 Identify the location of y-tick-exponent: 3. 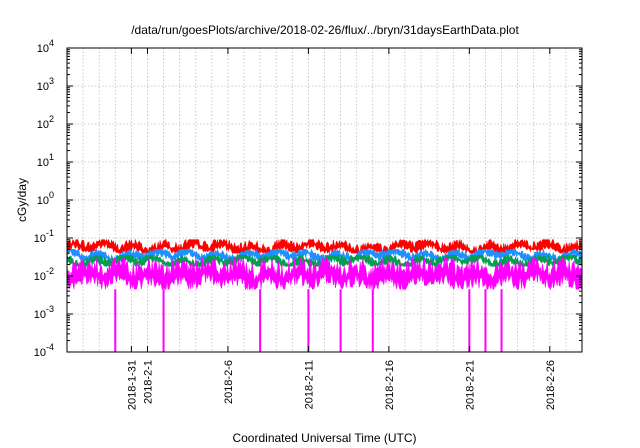
(51, 81).